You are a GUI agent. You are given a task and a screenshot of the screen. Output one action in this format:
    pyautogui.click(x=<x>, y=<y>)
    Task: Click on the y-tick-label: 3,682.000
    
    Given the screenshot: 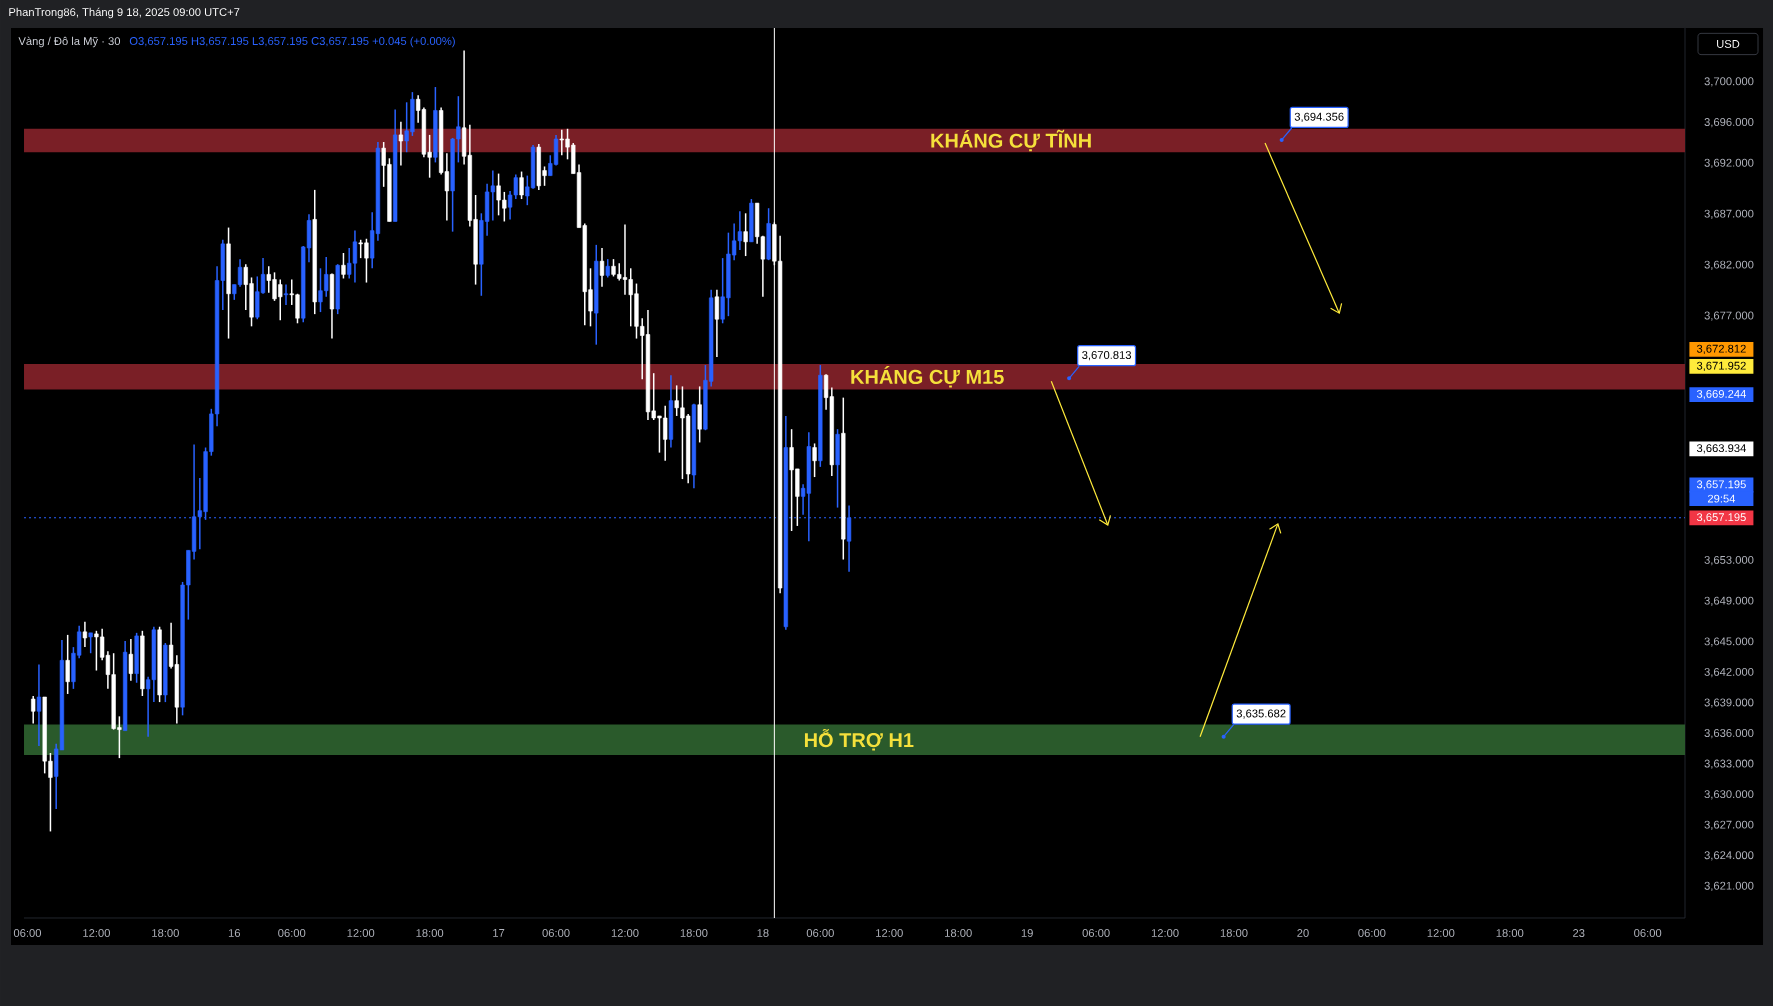 What is the action you would take?
    pyautogui.click(x=1729, y=265)
    